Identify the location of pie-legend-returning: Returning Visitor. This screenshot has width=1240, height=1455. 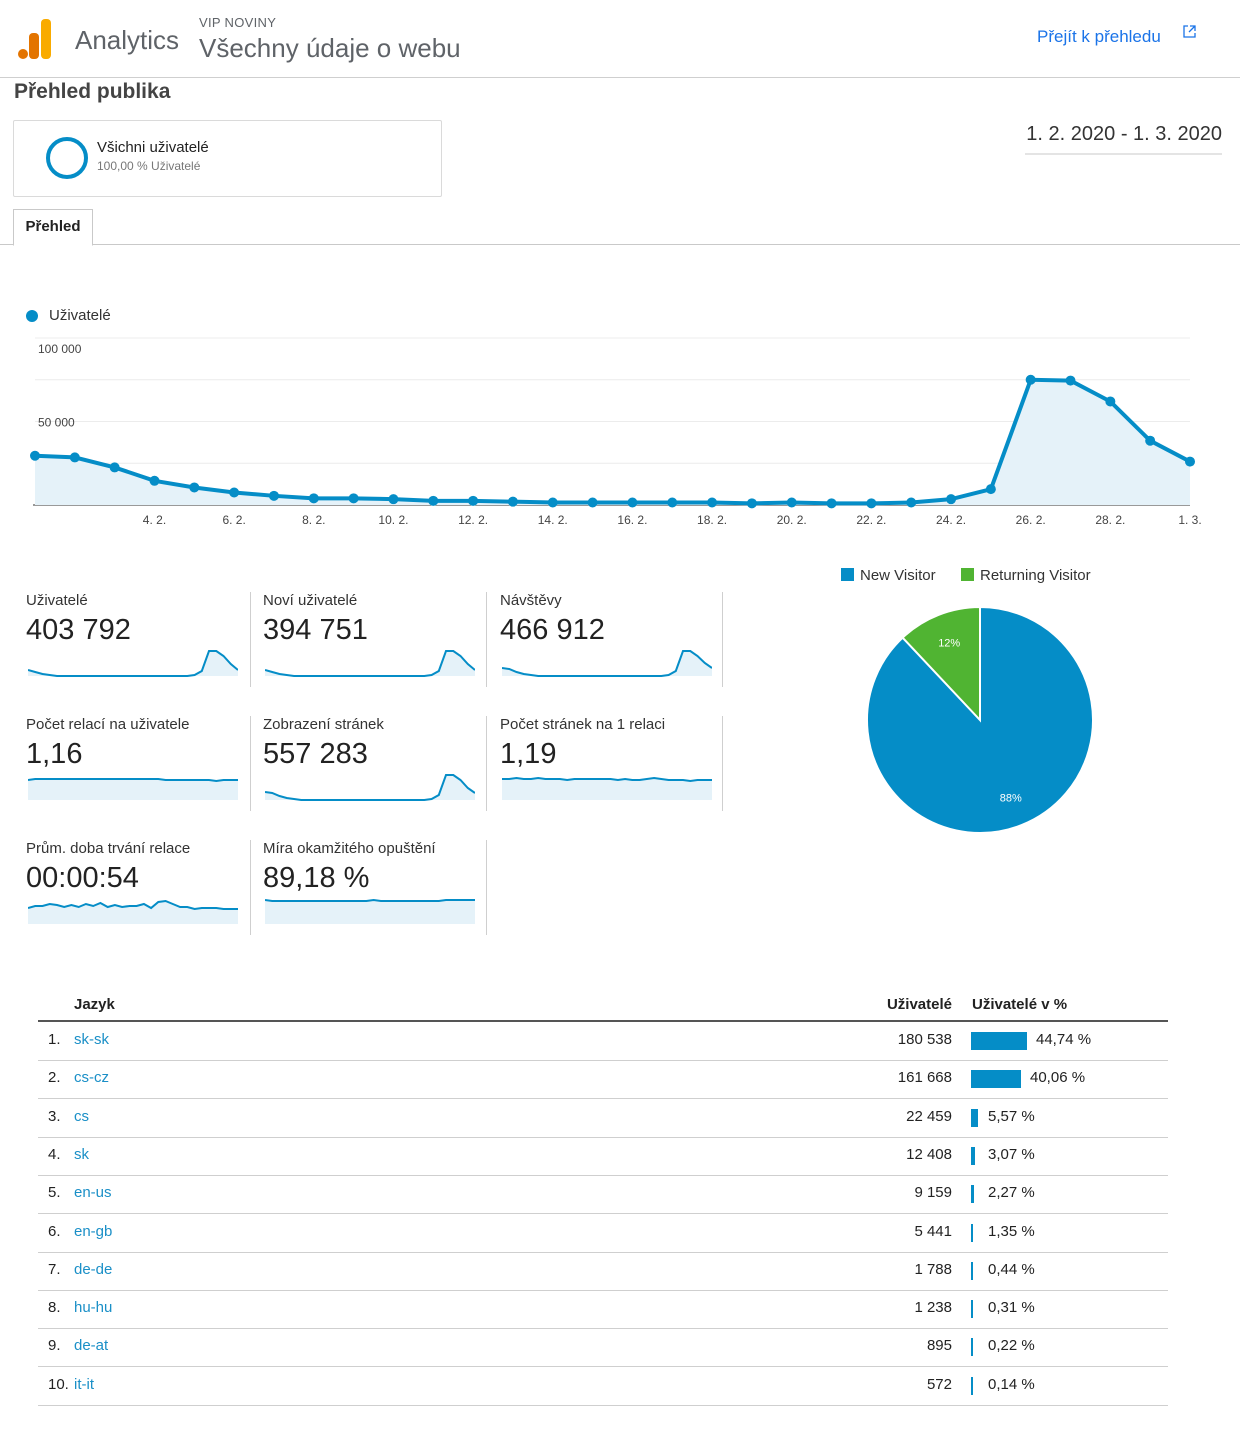
(1026, 575).